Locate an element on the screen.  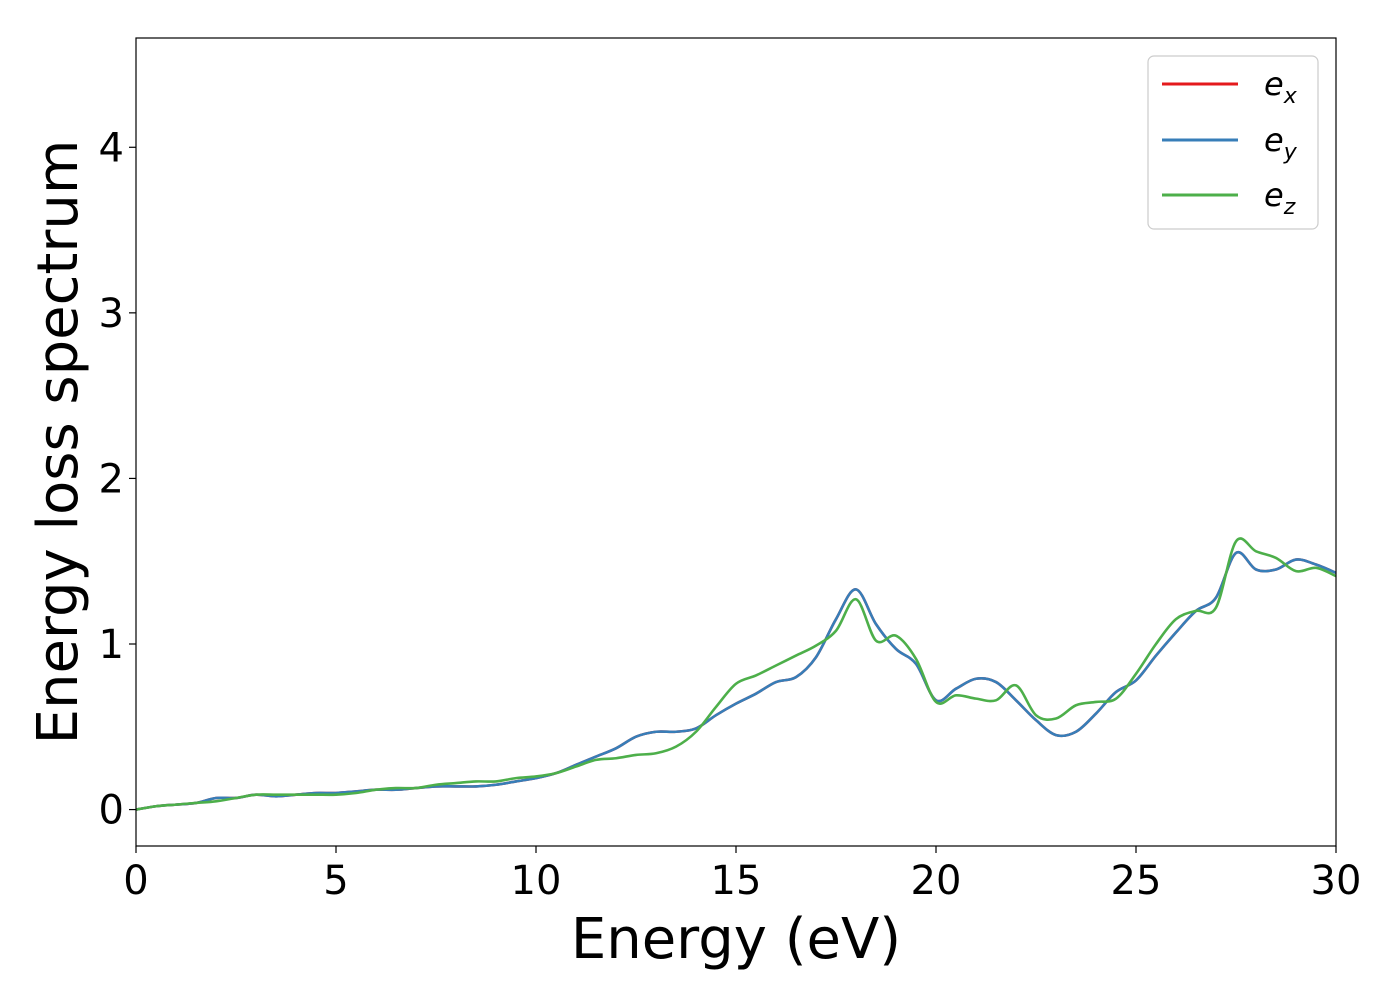
x-tick-label: 15 is located at coordinates (736, 881).